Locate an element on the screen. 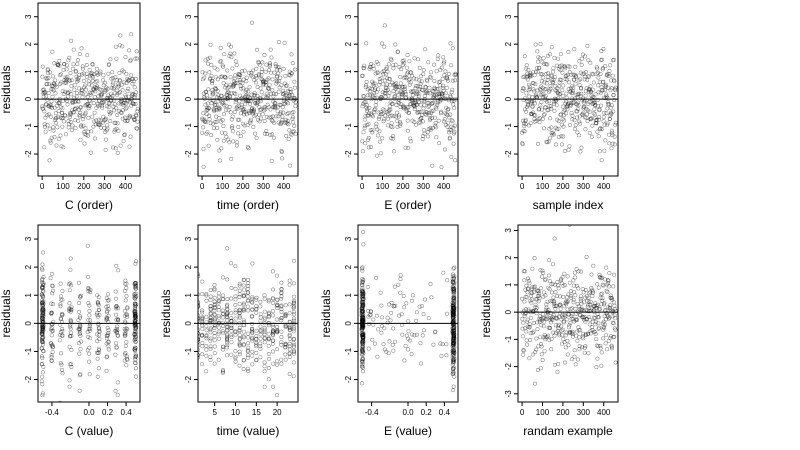 The width and height of the screenshot is (800, 450). x-tick-label: 300 is located at coordinates (584, 412).